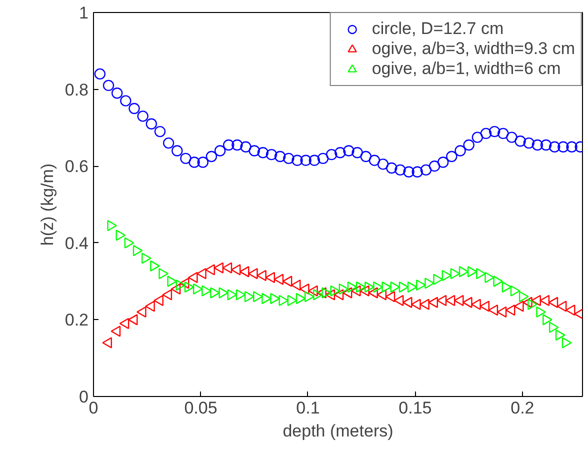  Describe the element at coordinates (84, 13) in the screenshot. I see `y-tick-label: 1` at that location.